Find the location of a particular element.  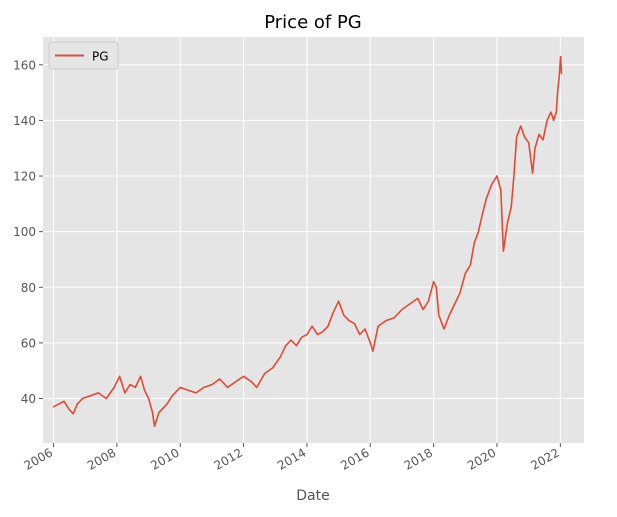

y-tick-label: 60 is located at coordinates (28, 343).